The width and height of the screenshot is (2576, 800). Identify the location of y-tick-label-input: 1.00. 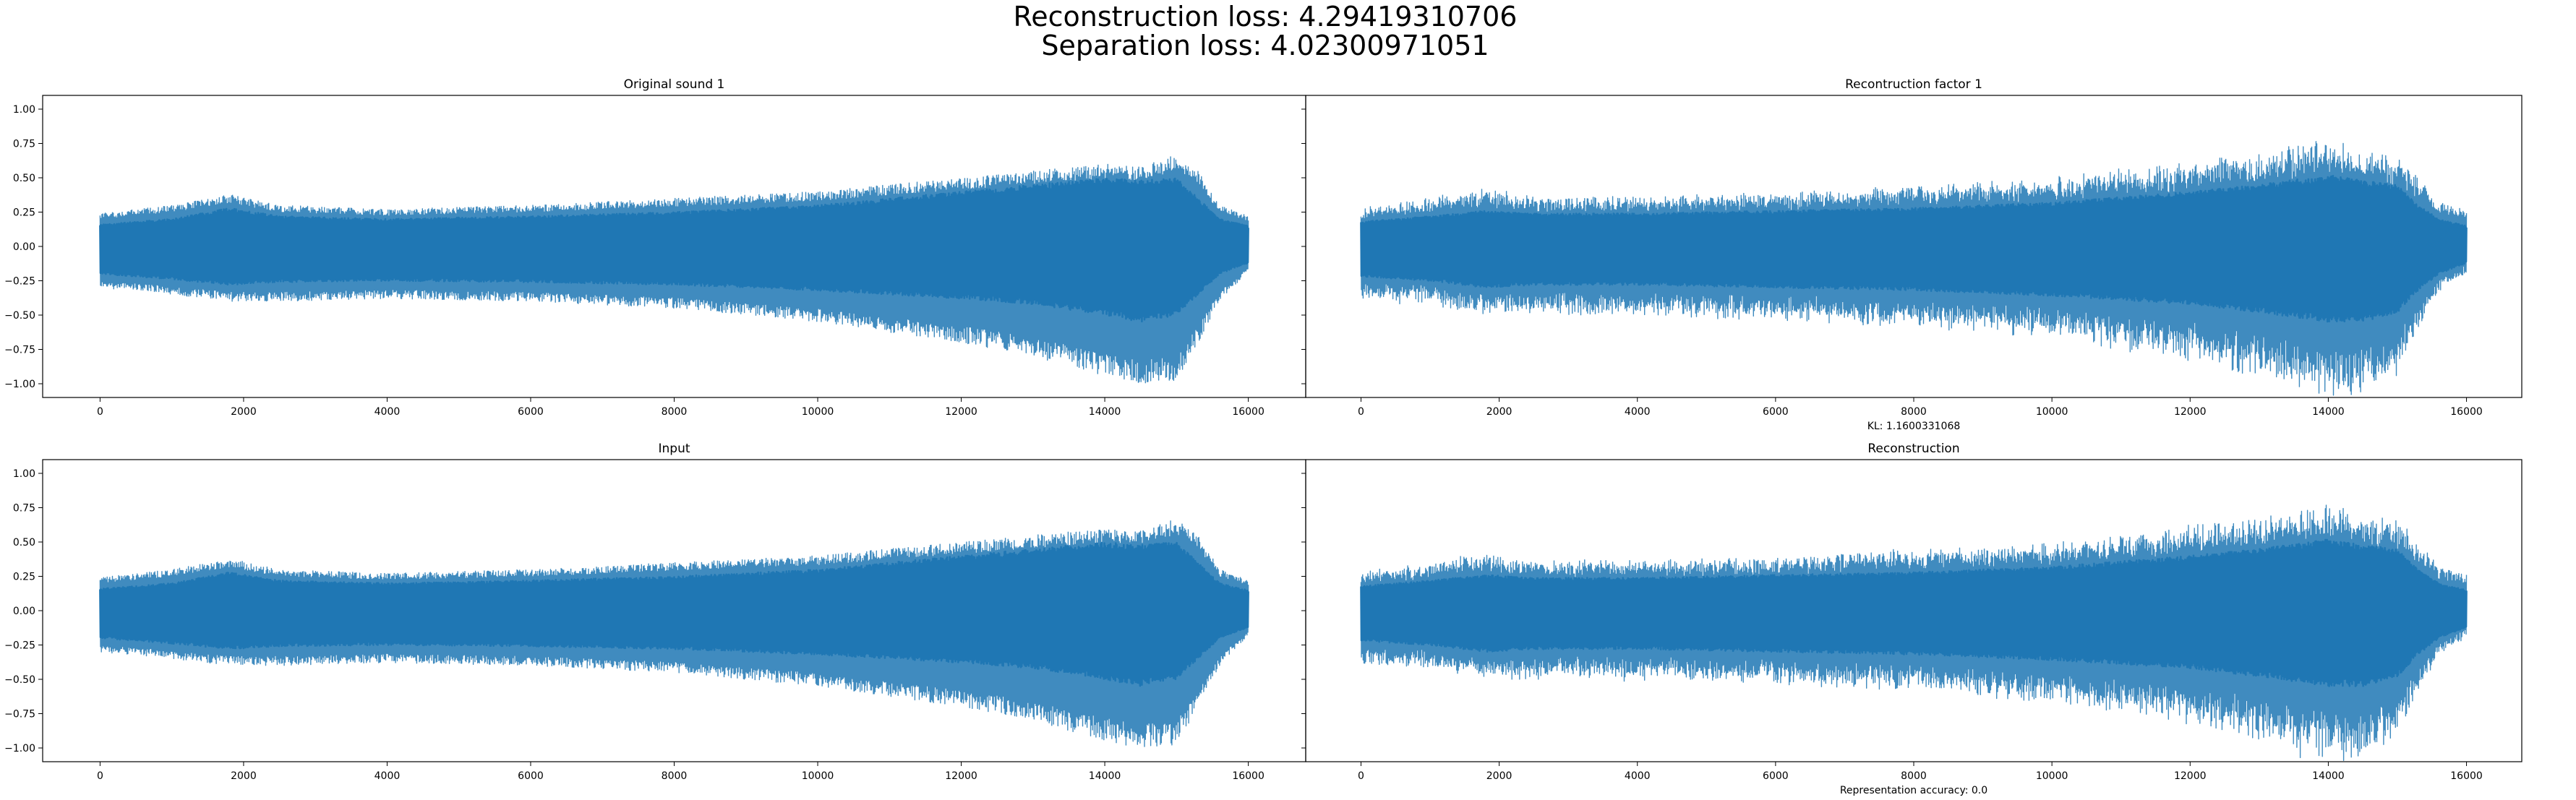
(24, 474).